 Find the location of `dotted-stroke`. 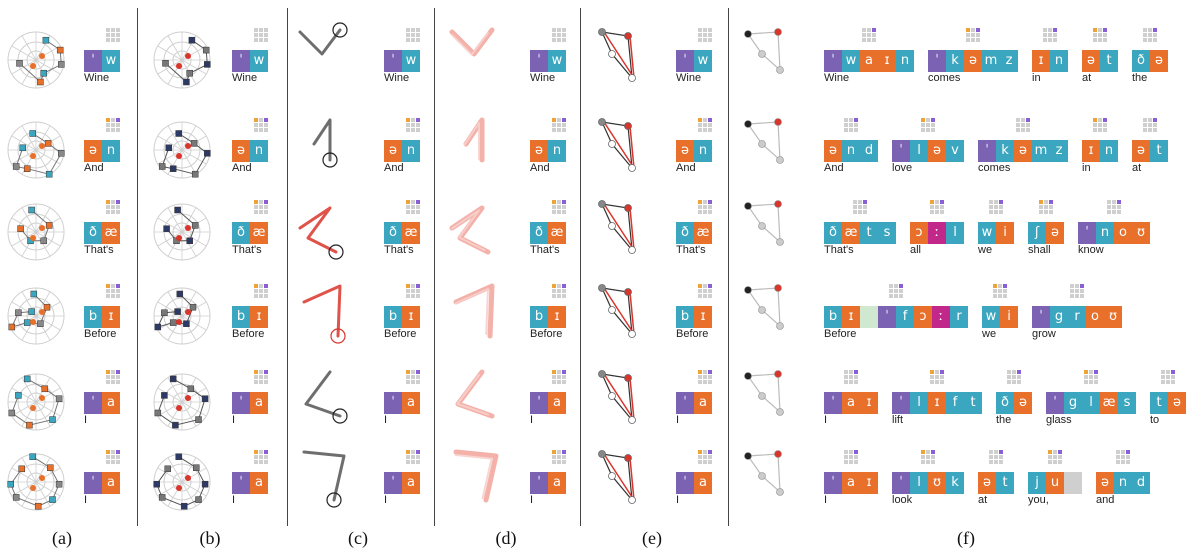

dotted-stroke is located at coordinates (322, 140).